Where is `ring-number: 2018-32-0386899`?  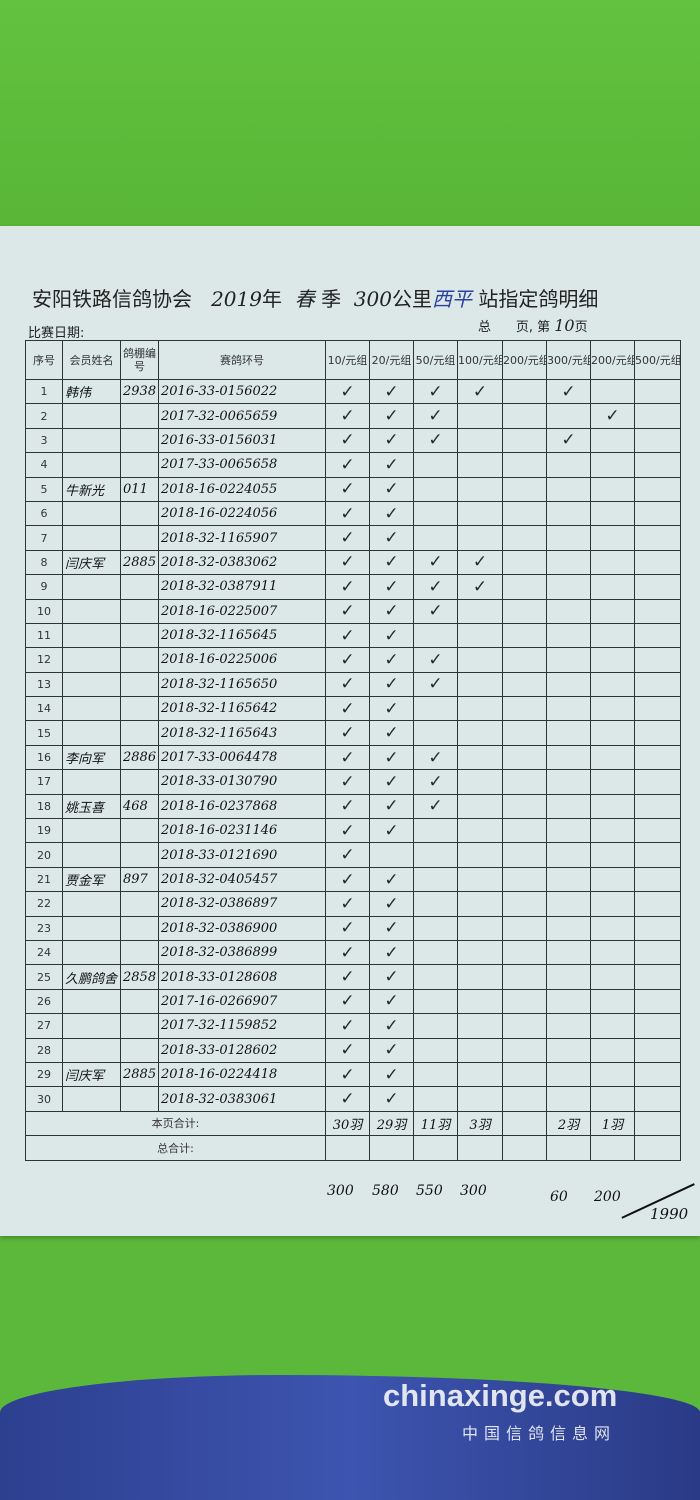 ring-number: 2018-32-0386899 is located at coordinates (242, 952).